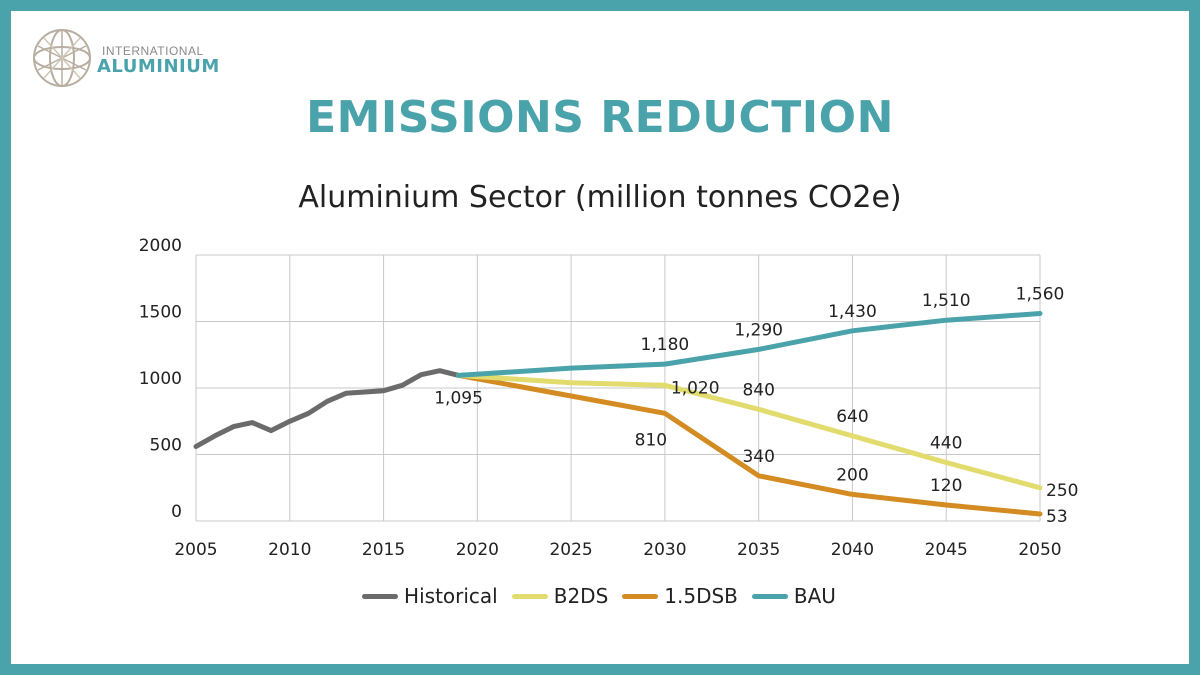 The width and height of the screenshot is (1200, 675). I want to click on y-tick-label: 2000, so click(160, 246).